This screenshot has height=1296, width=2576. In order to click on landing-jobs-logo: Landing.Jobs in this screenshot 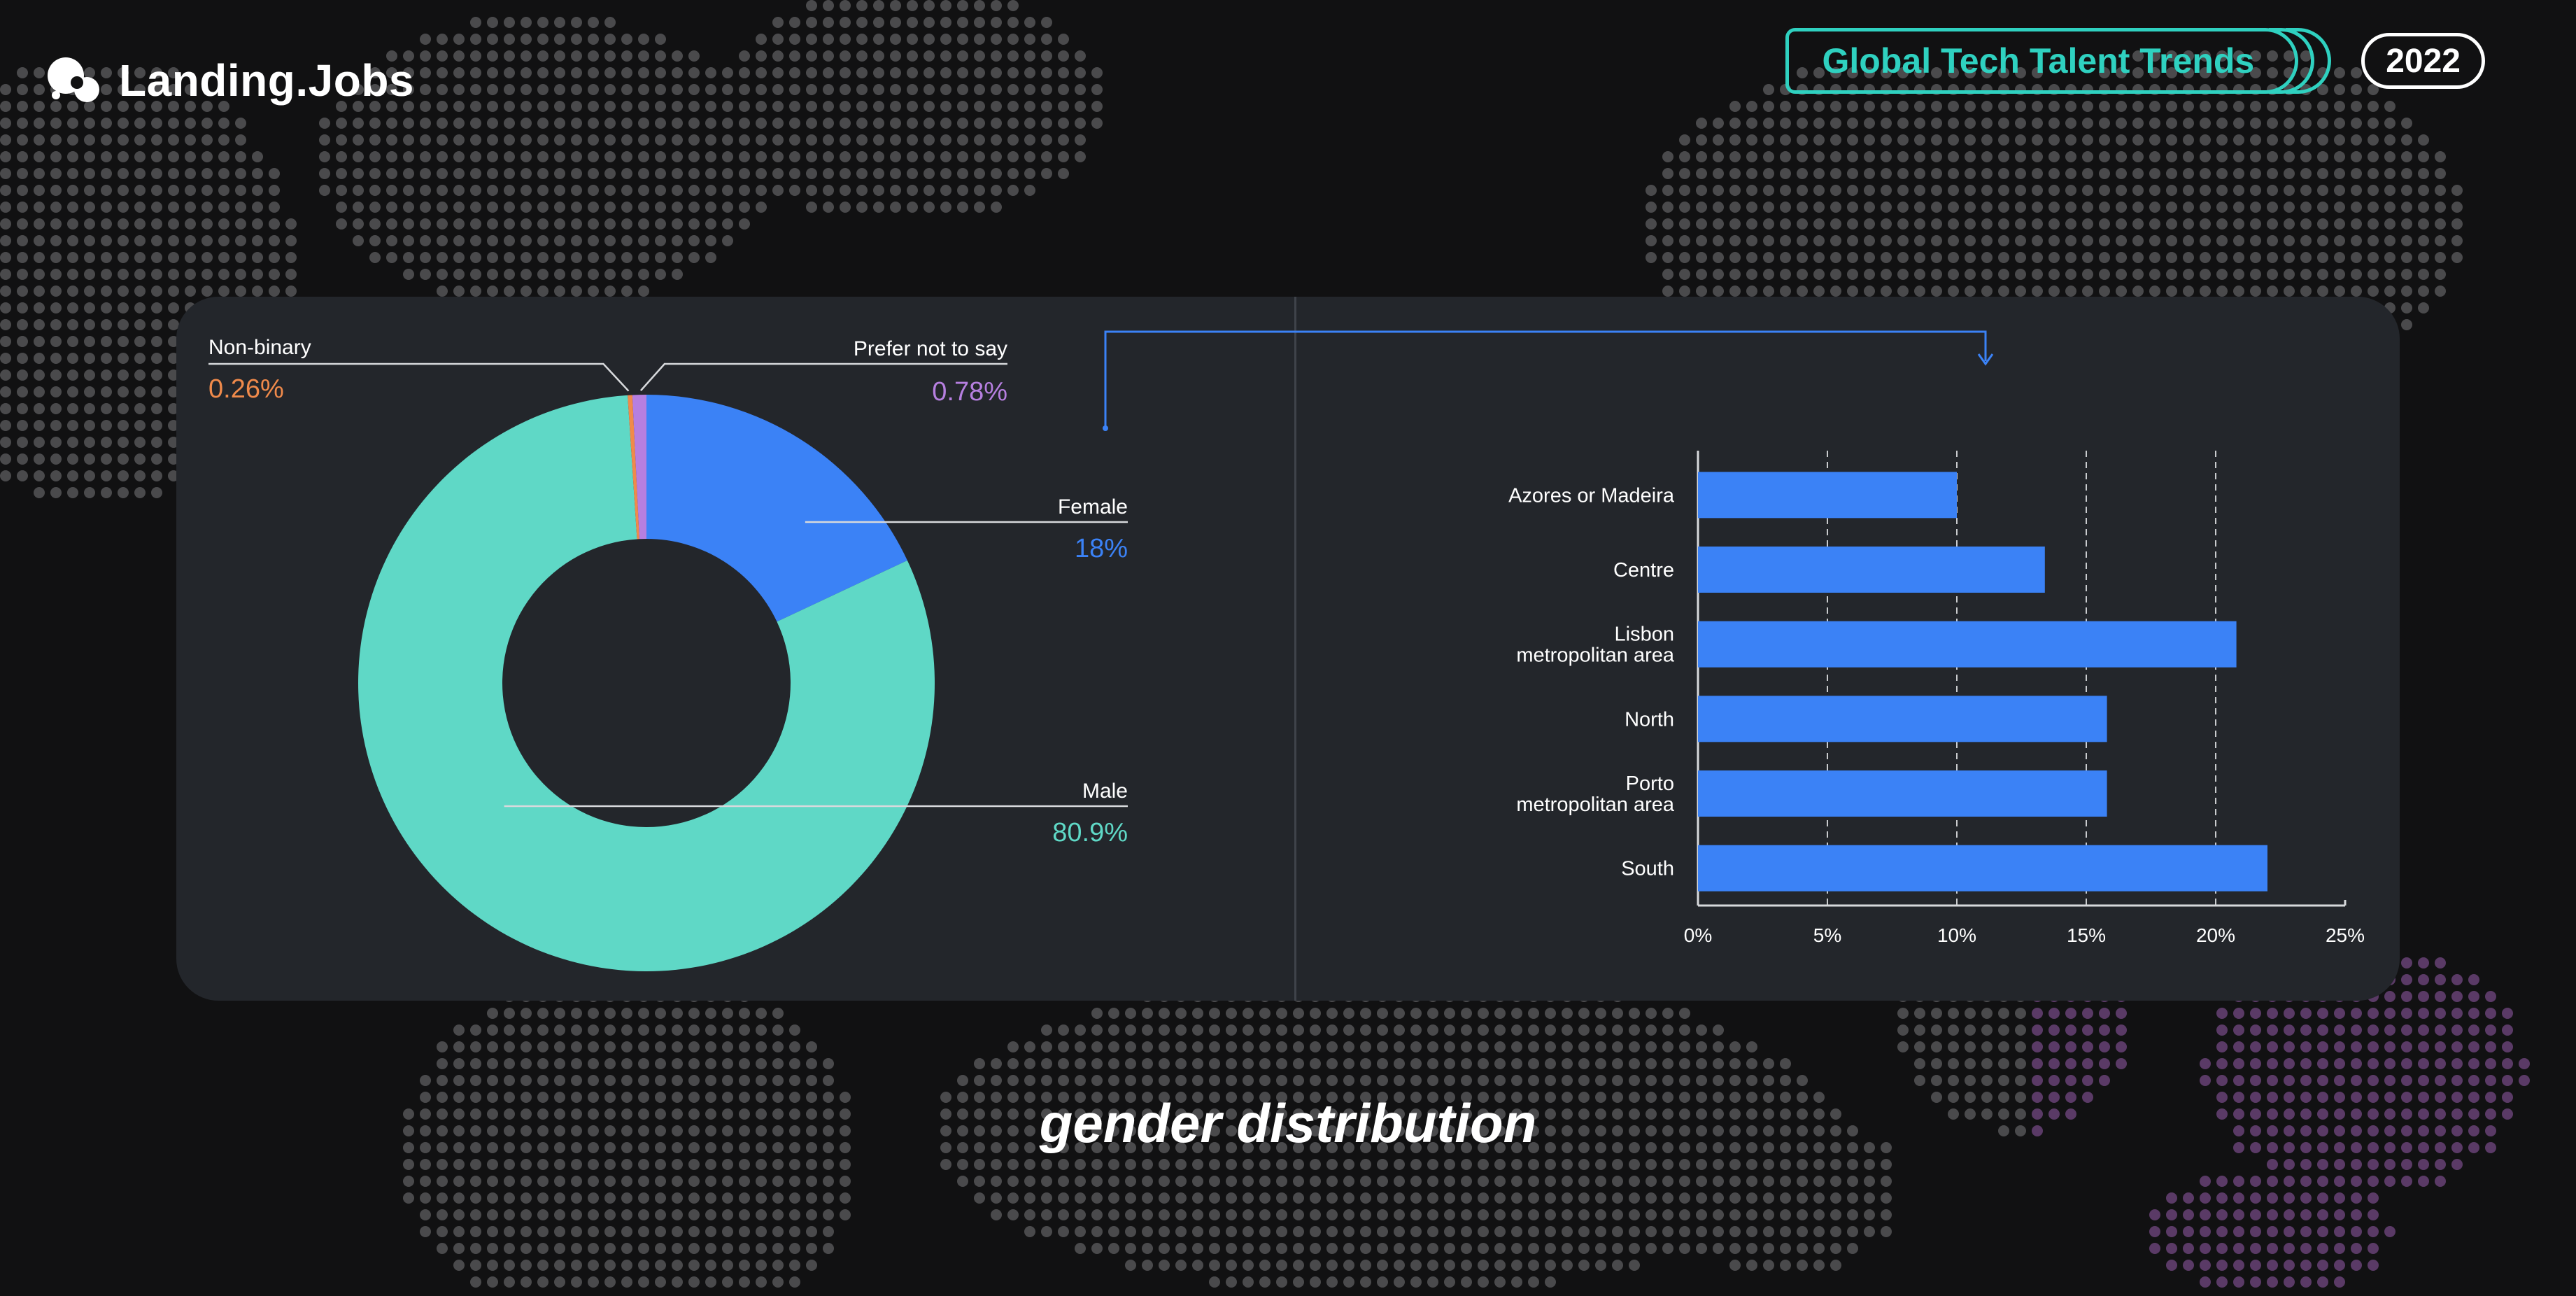, I will do `click(227, 80)`.